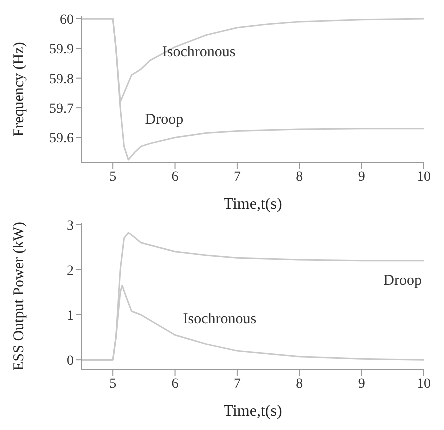  I want to click on y-tick-label: 59.9, so click(62, 50).